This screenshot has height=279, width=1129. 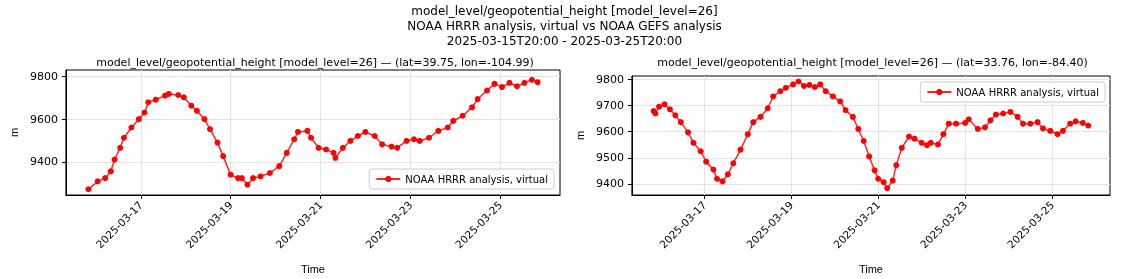 I want to click on y-tick-label: 9700, so click(x=609, y=105).